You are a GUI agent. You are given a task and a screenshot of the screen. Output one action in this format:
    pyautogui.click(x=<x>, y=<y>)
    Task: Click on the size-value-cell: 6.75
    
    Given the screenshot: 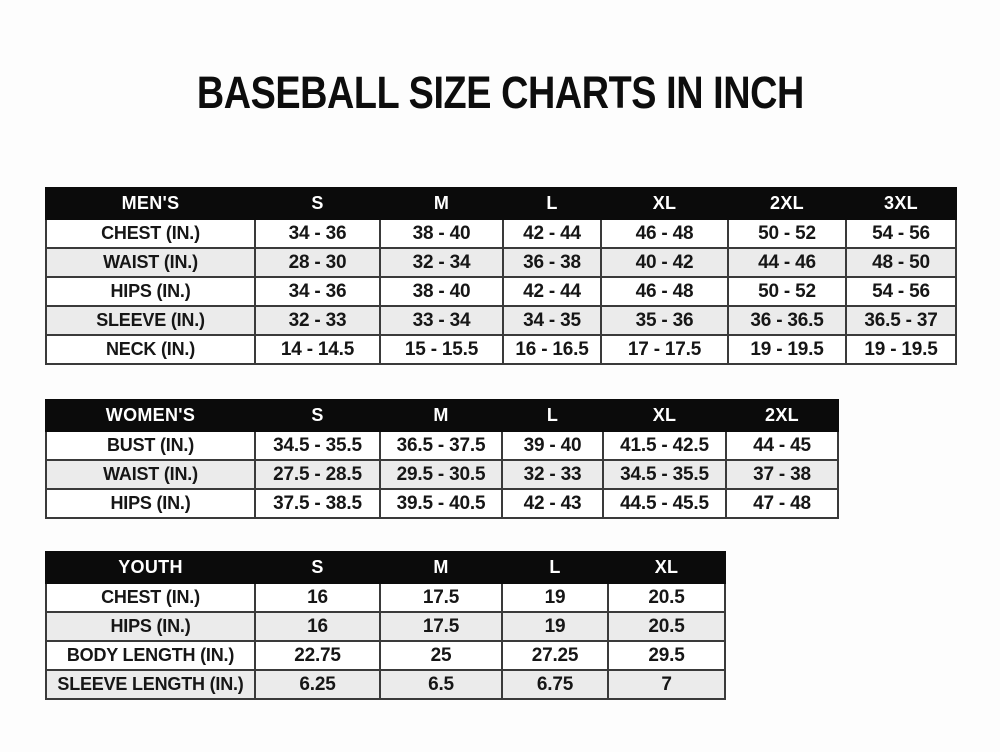 What is the action you would take?
    pyautogui.click(x=555, y=684)
    